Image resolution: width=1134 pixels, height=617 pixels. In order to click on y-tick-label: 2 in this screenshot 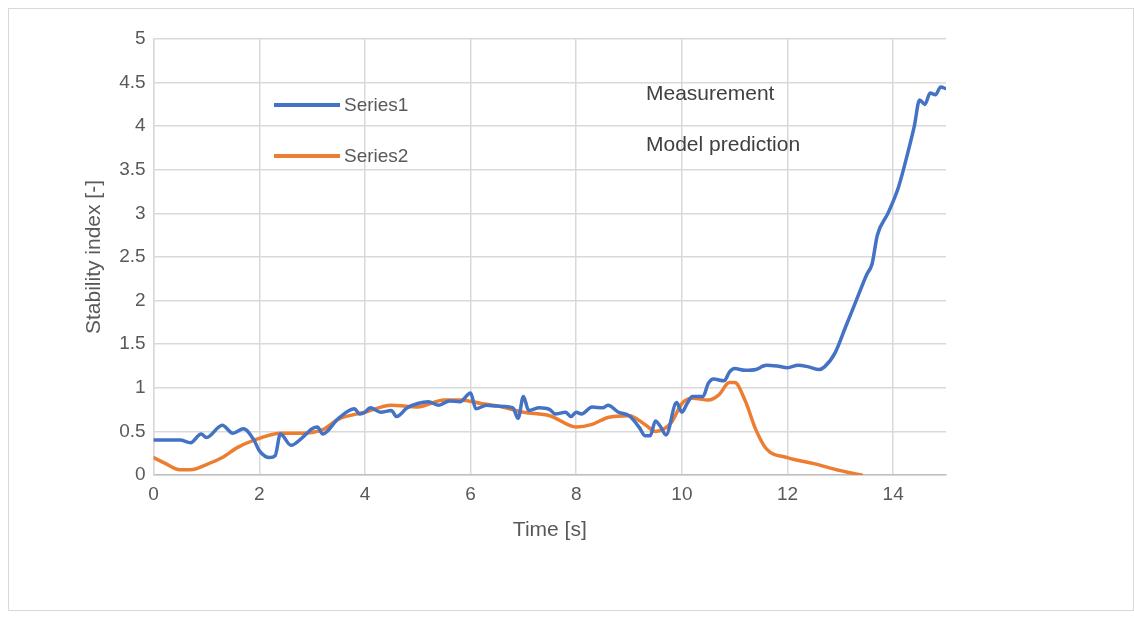, I will do `click(140, 299)`.